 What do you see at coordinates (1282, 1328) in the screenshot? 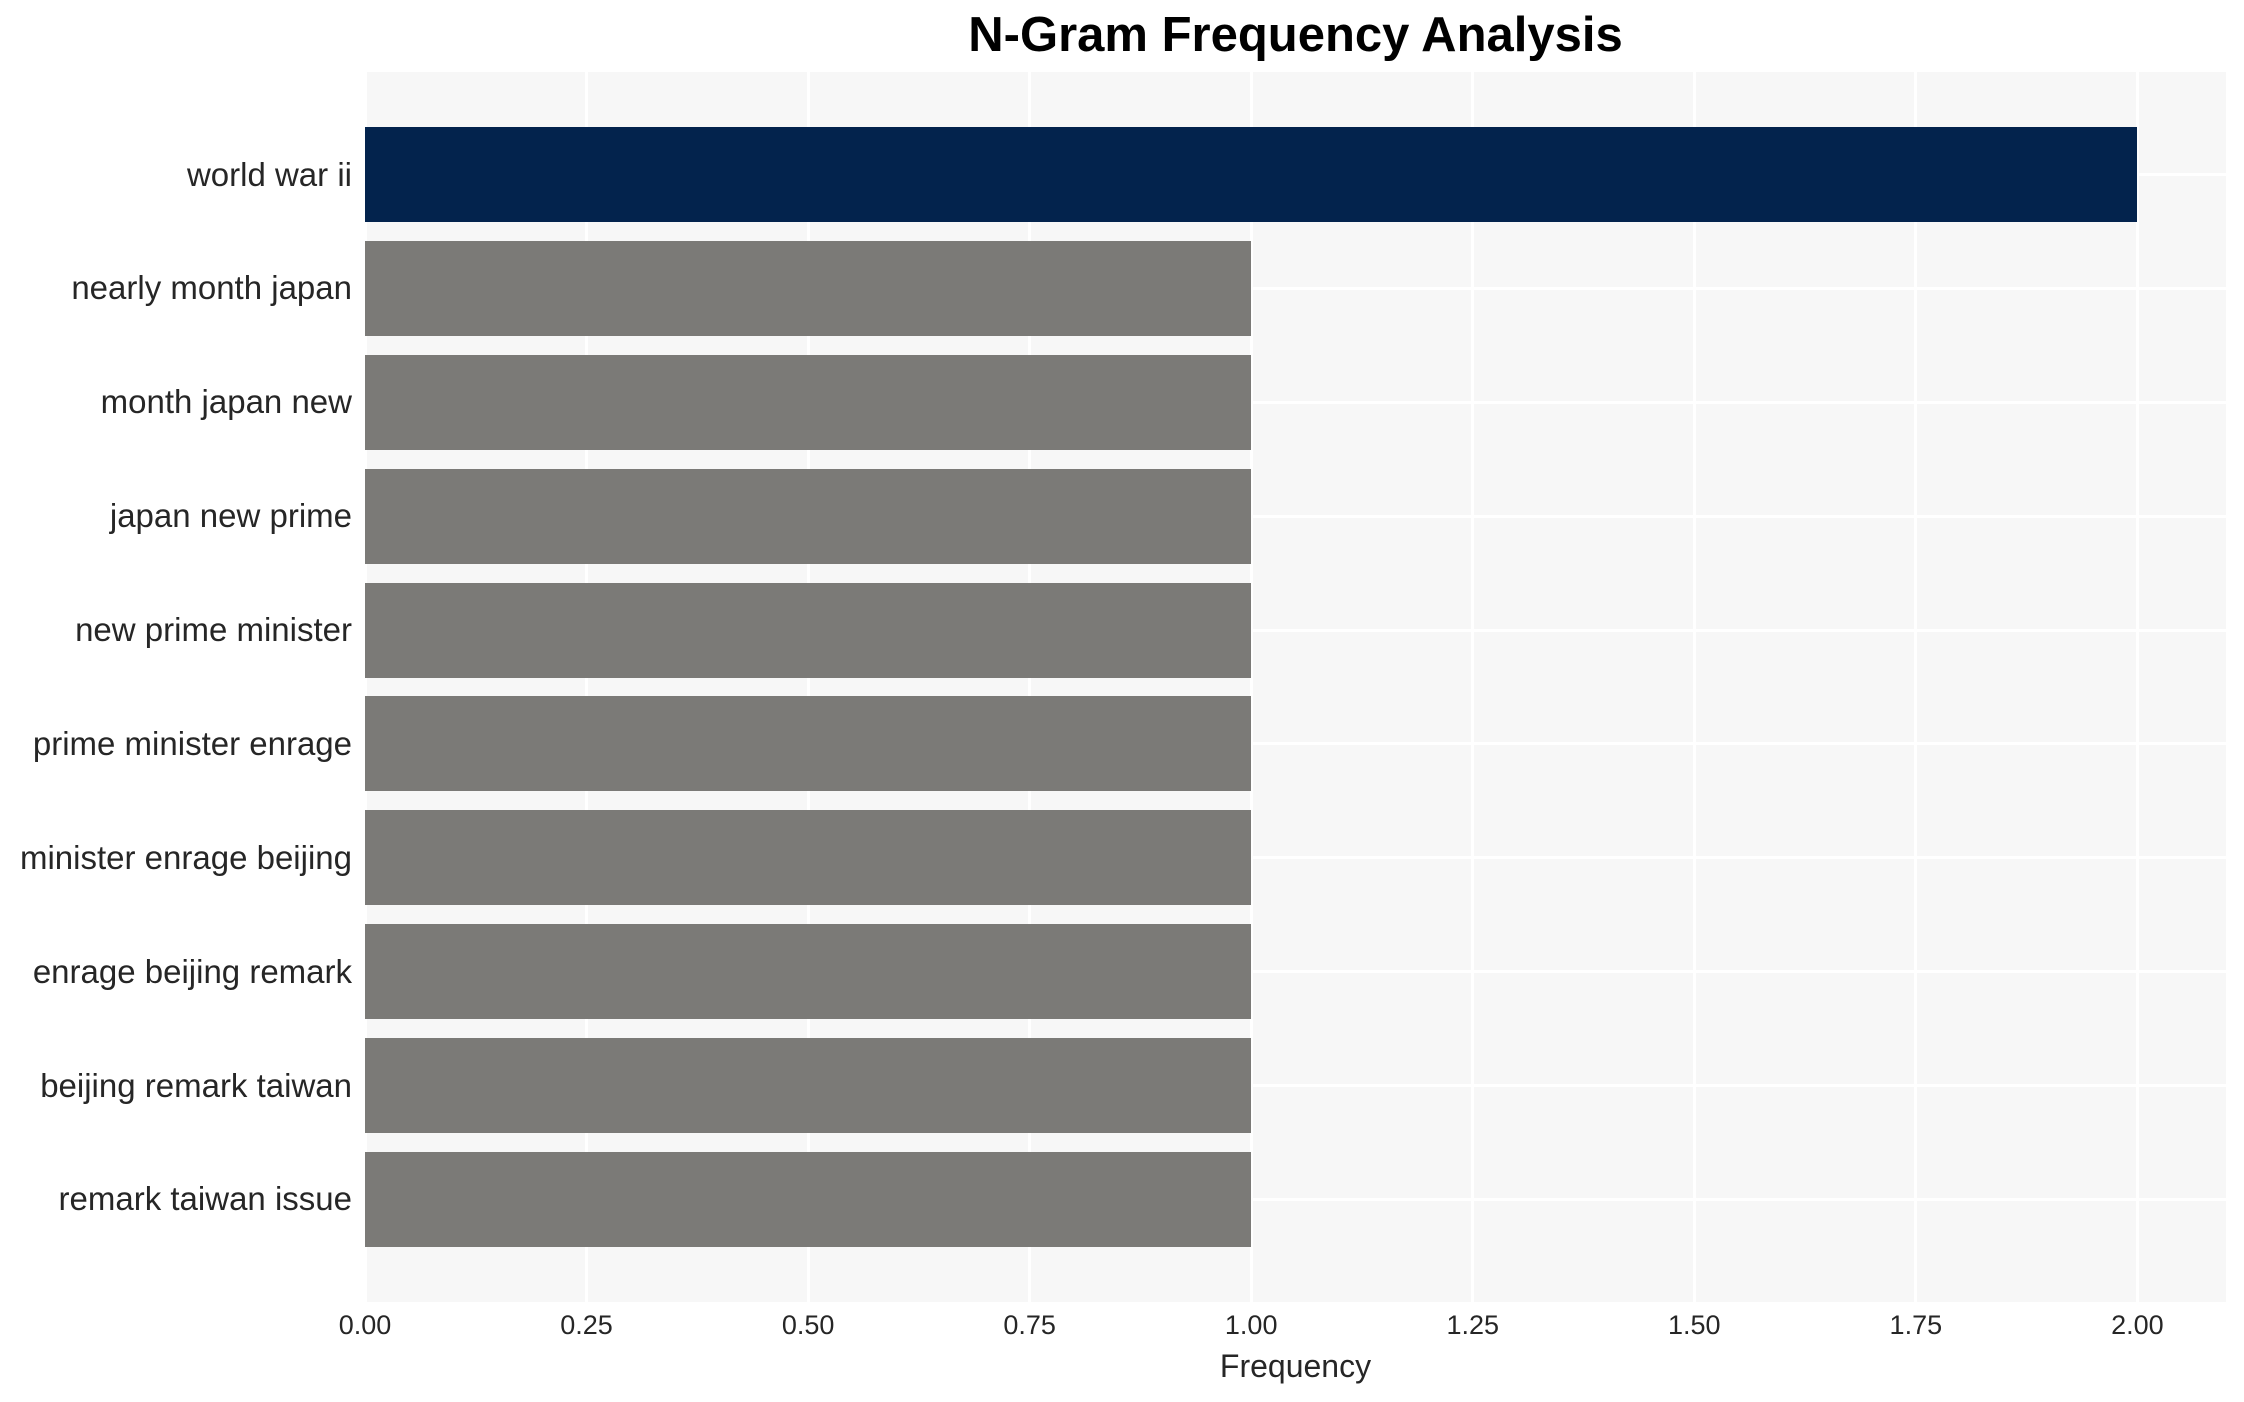
I see `x-axis-ticks: 0.00 0.25 0.50 0.75 1.00 1.25 1.50 1.75 2.00` at bounding box center [1282, 1328].